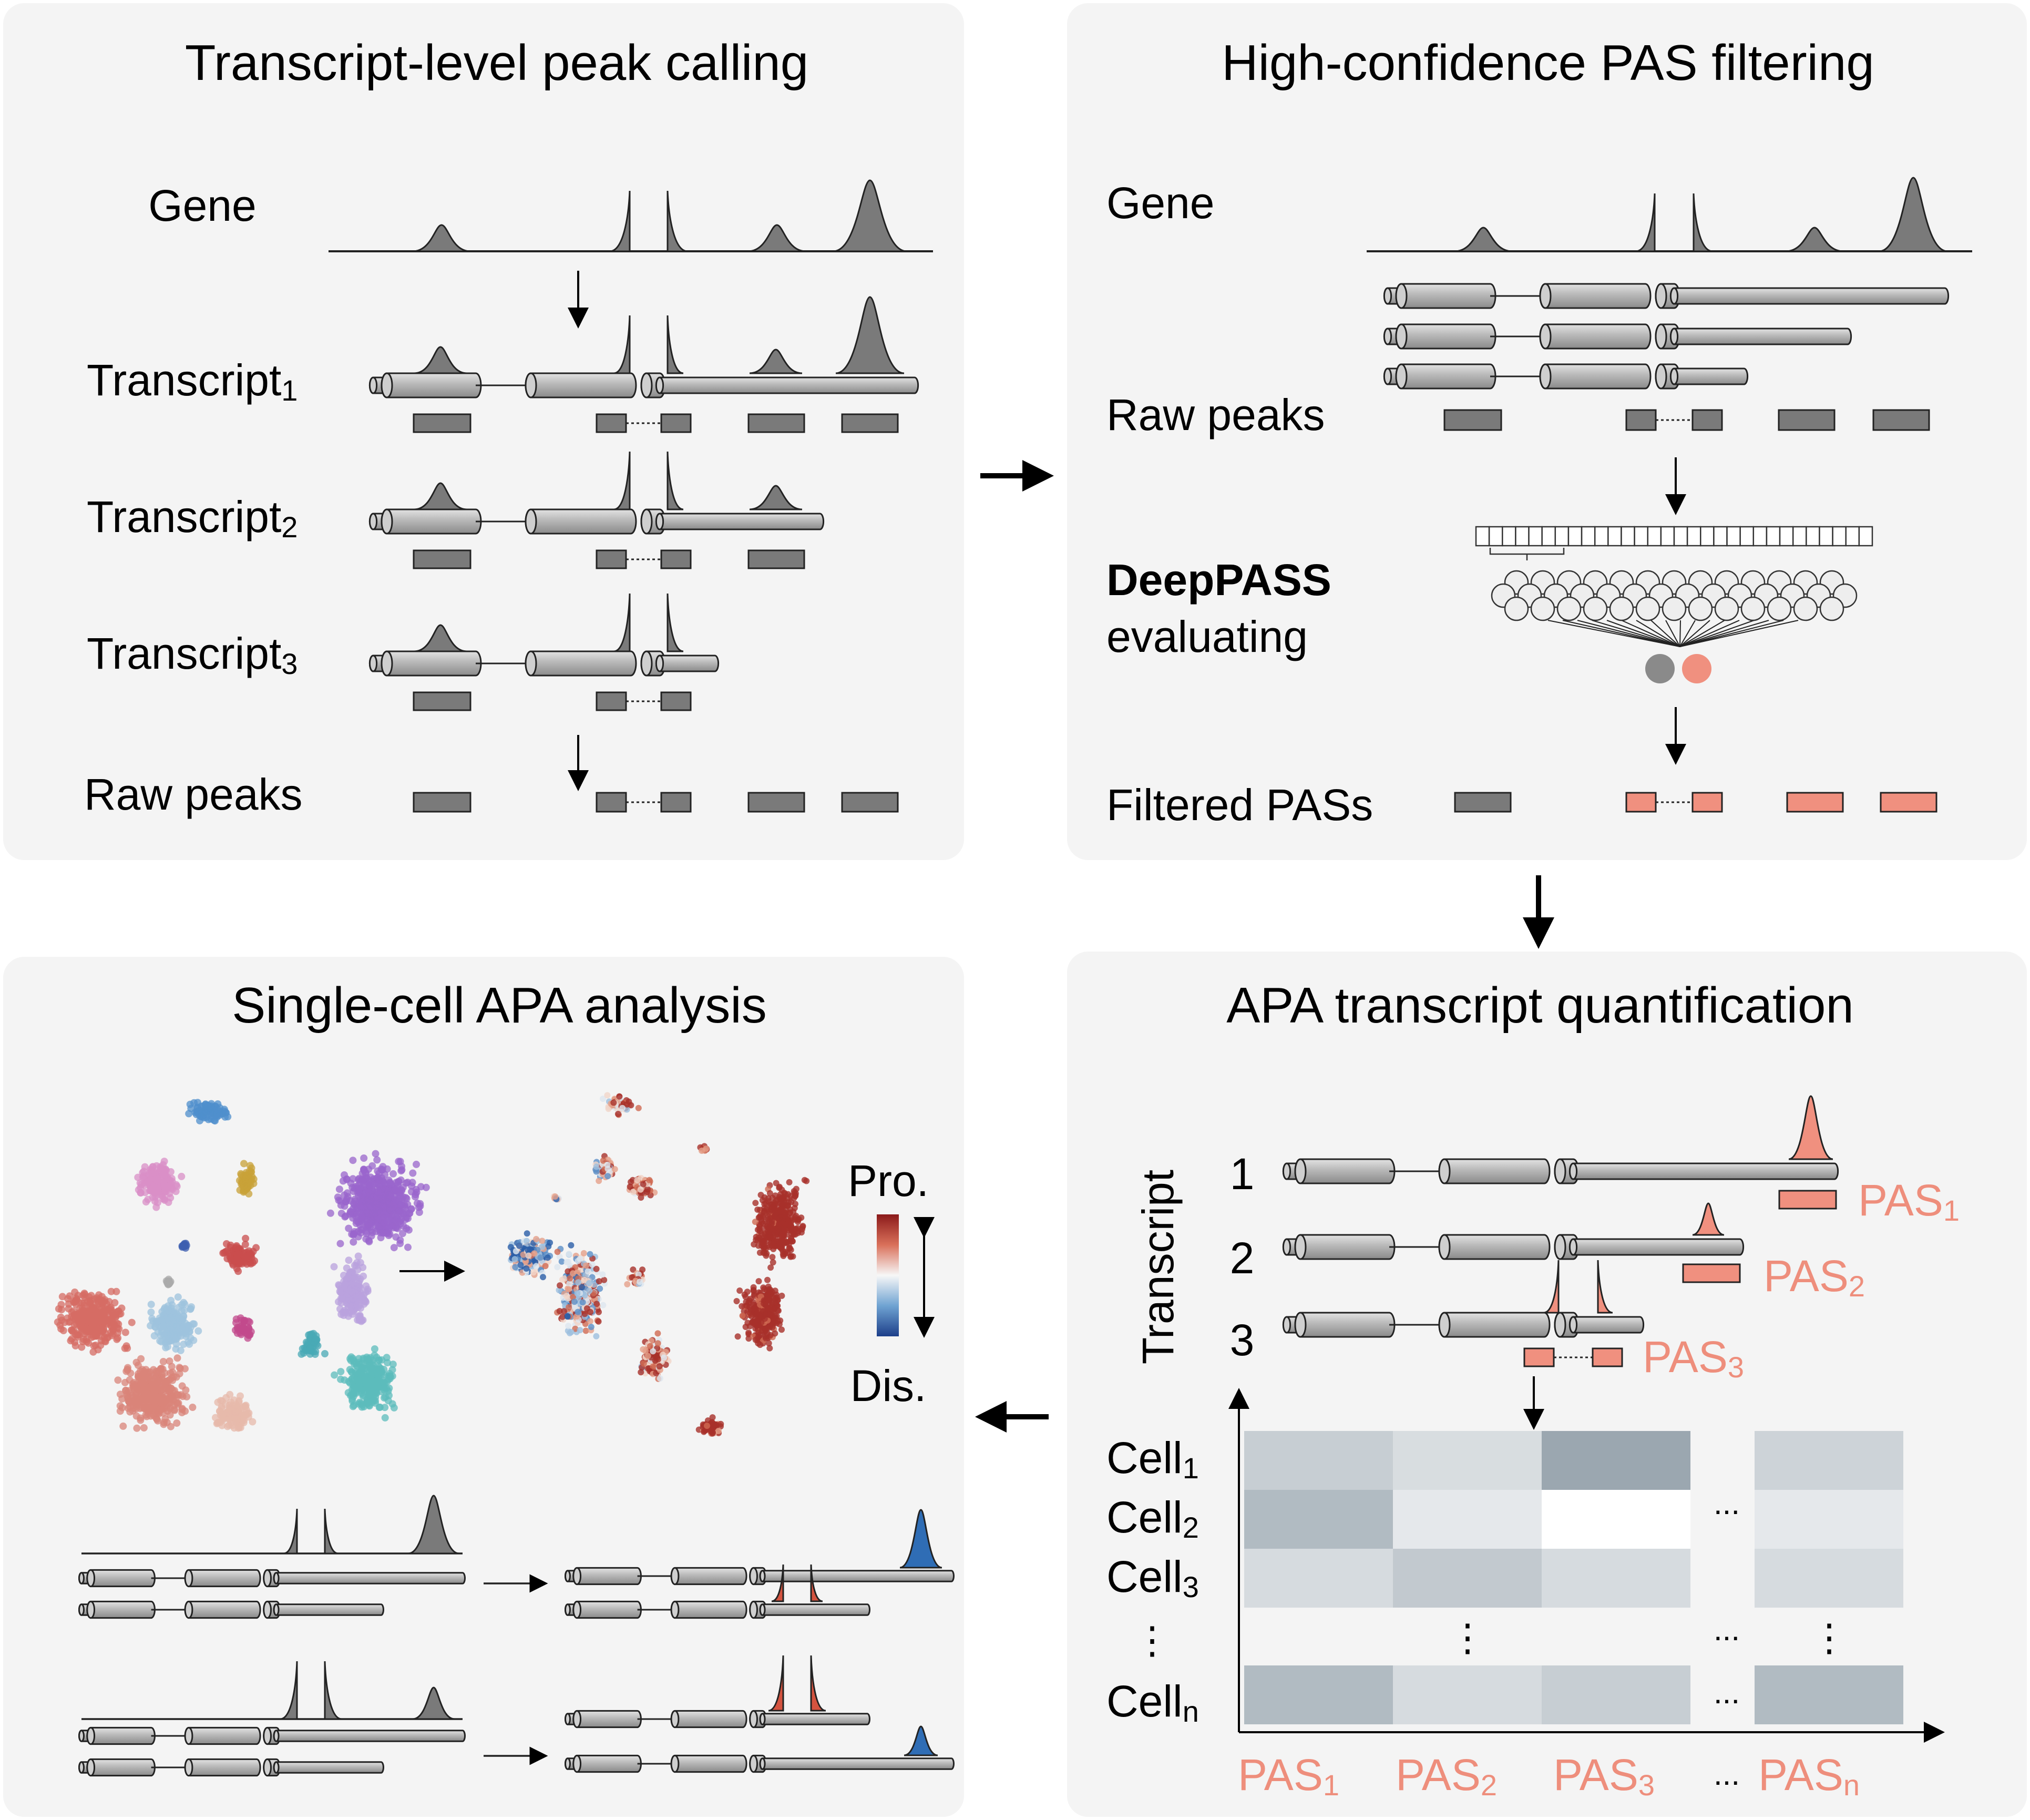 Image resolution: width=2030 pixels, height=1820 pixels. Describe the element at coordinates (496, 63) in the screenshot. I see `title-peak-calling: Transcript-level peak calling` at that location.